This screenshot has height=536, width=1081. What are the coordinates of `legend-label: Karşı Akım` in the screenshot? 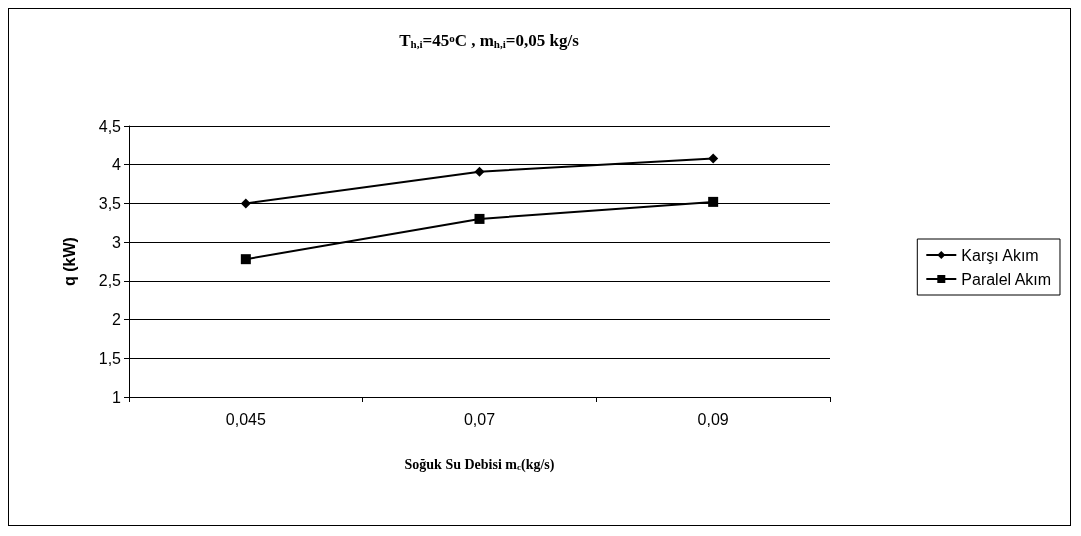 It's located at (1000, 255).